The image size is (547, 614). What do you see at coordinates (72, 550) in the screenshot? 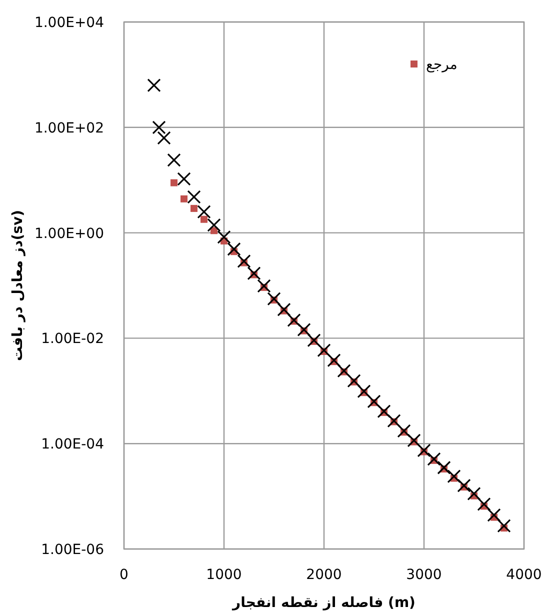
I see `y-tick-label: 1.00E-06` at bounding box center [72, 550].